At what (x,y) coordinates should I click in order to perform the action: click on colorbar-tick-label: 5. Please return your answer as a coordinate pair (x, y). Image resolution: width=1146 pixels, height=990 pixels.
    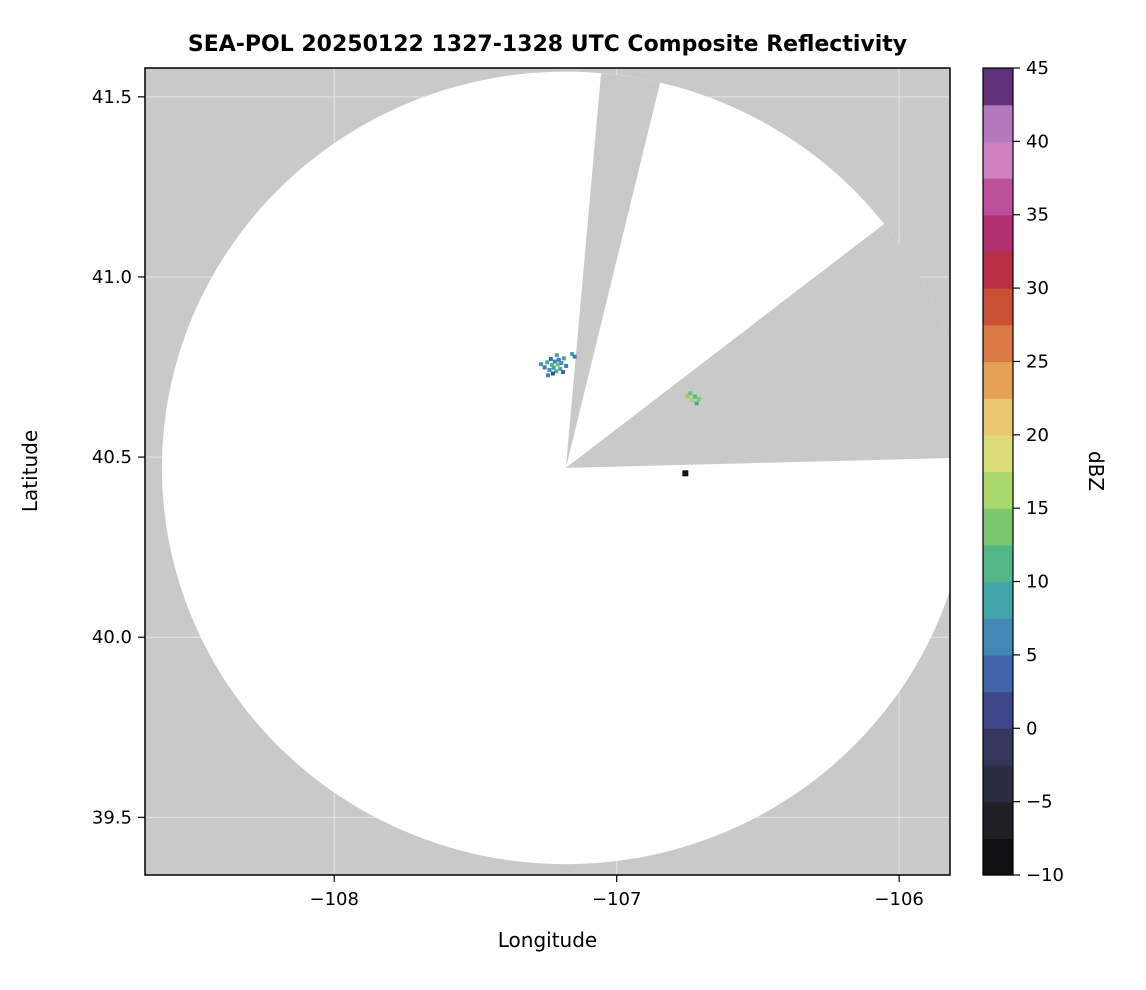
    Looking at the image, I should click on (1031, 655).